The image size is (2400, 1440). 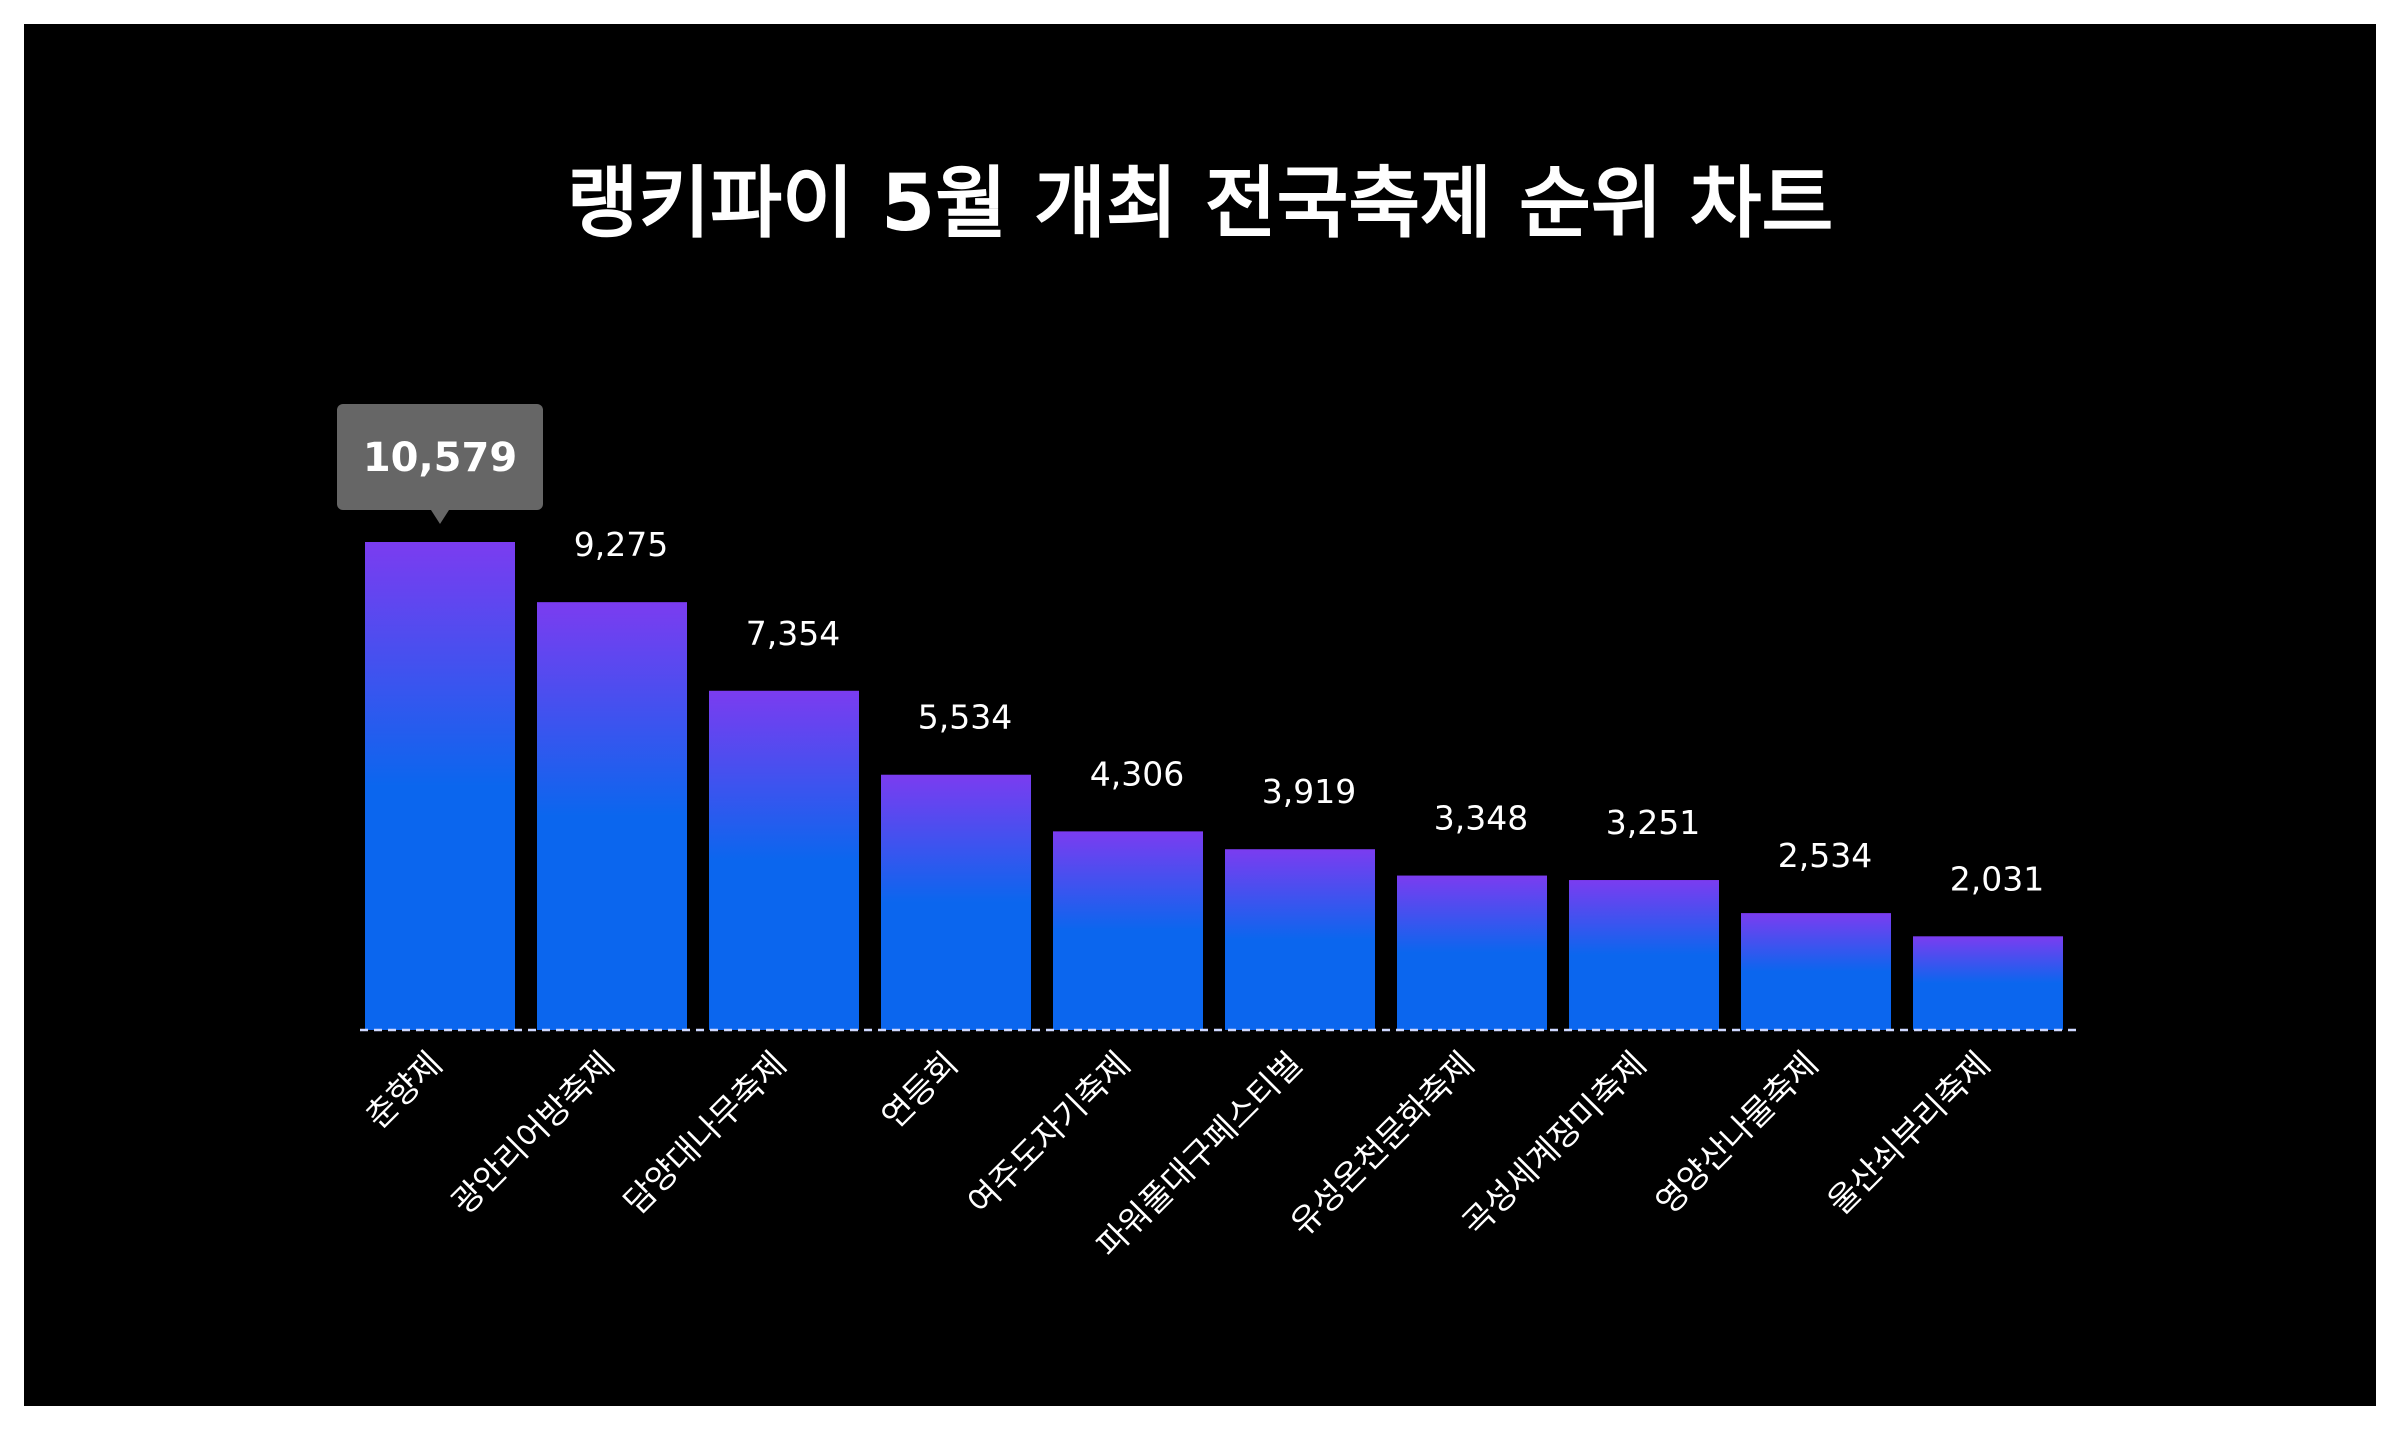 What do you see at coordinates (1553, 1143) in the screenshot?
I see `category-label-8: 곡성세계장미축제` at bounding box center [1553, 1143].